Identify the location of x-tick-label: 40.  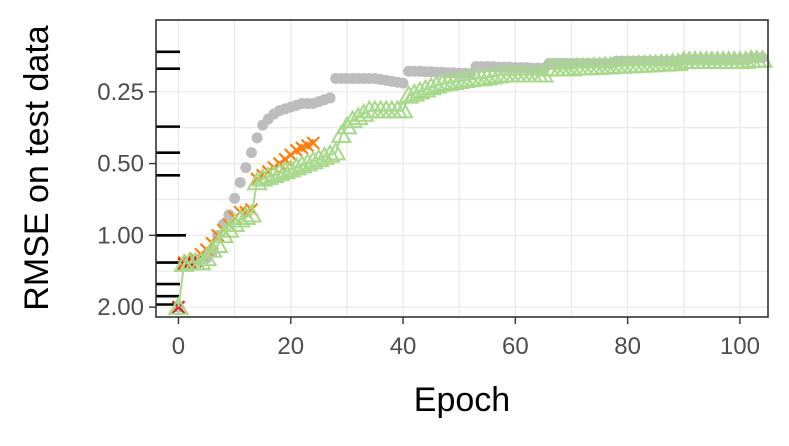
(403, 346).